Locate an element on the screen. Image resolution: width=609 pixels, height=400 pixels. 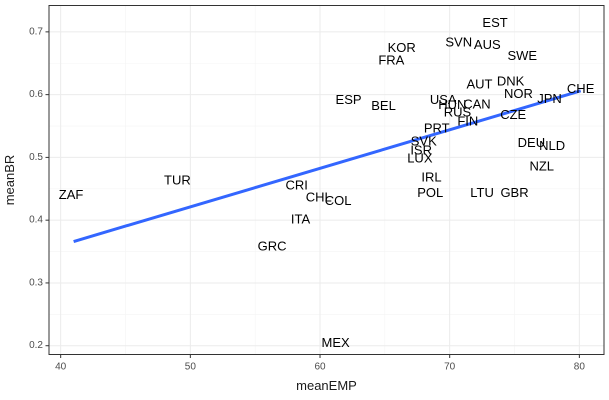
point-label-zaf: ZAF is located at coordinates (71, 194).